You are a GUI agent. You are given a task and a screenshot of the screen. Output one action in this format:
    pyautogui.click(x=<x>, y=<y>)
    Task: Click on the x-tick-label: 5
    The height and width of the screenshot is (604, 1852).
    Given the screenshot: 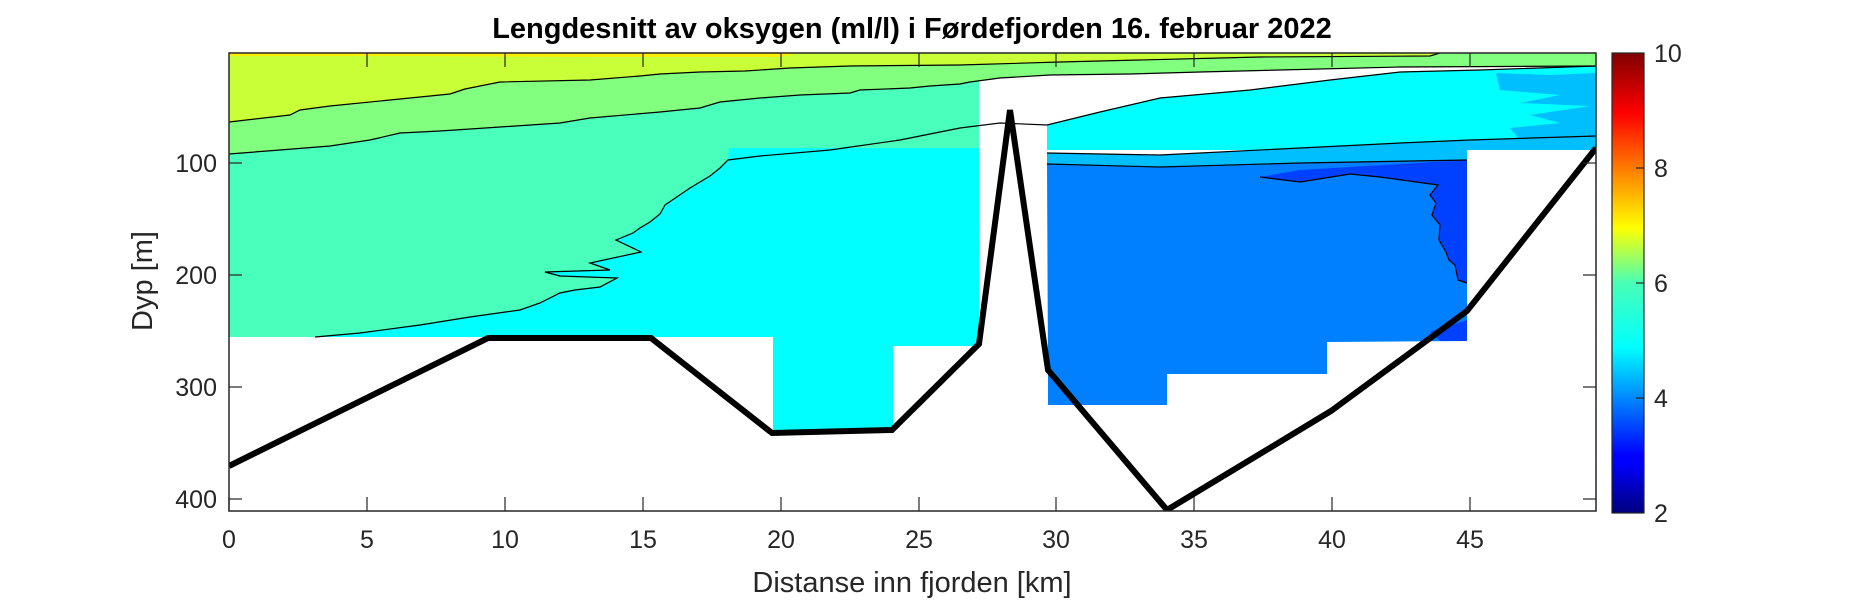 What is the action you would take?
    pyautogui.click(x=367, y=540)
    